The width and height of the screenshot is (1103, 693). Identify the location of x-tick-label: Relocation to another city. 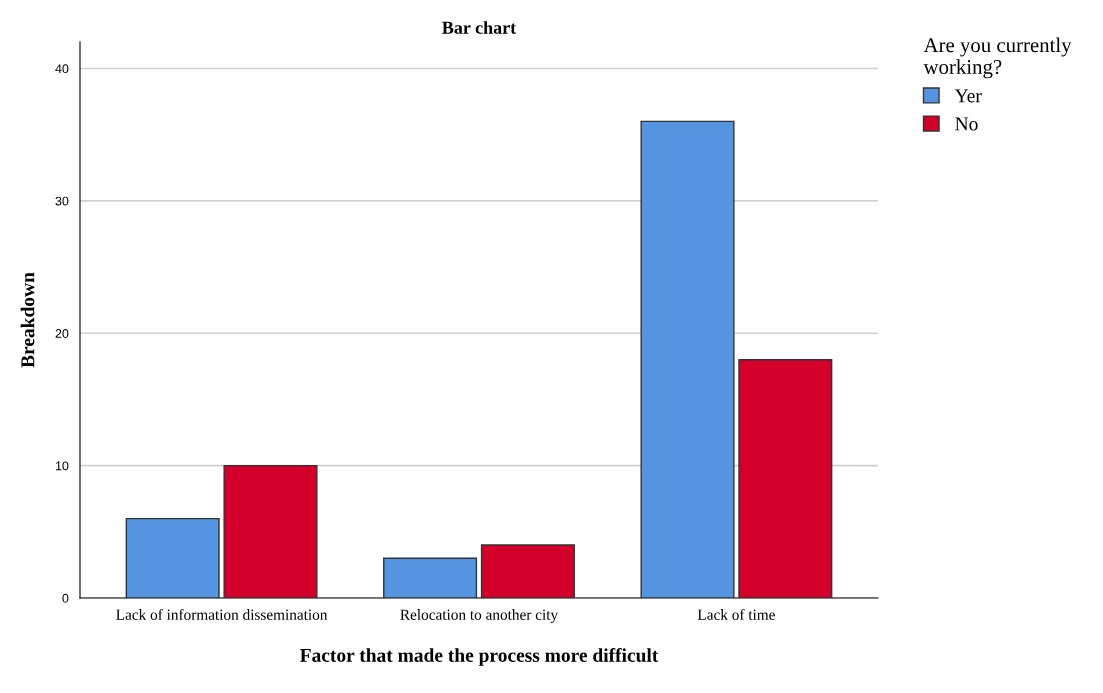
(479, 616).